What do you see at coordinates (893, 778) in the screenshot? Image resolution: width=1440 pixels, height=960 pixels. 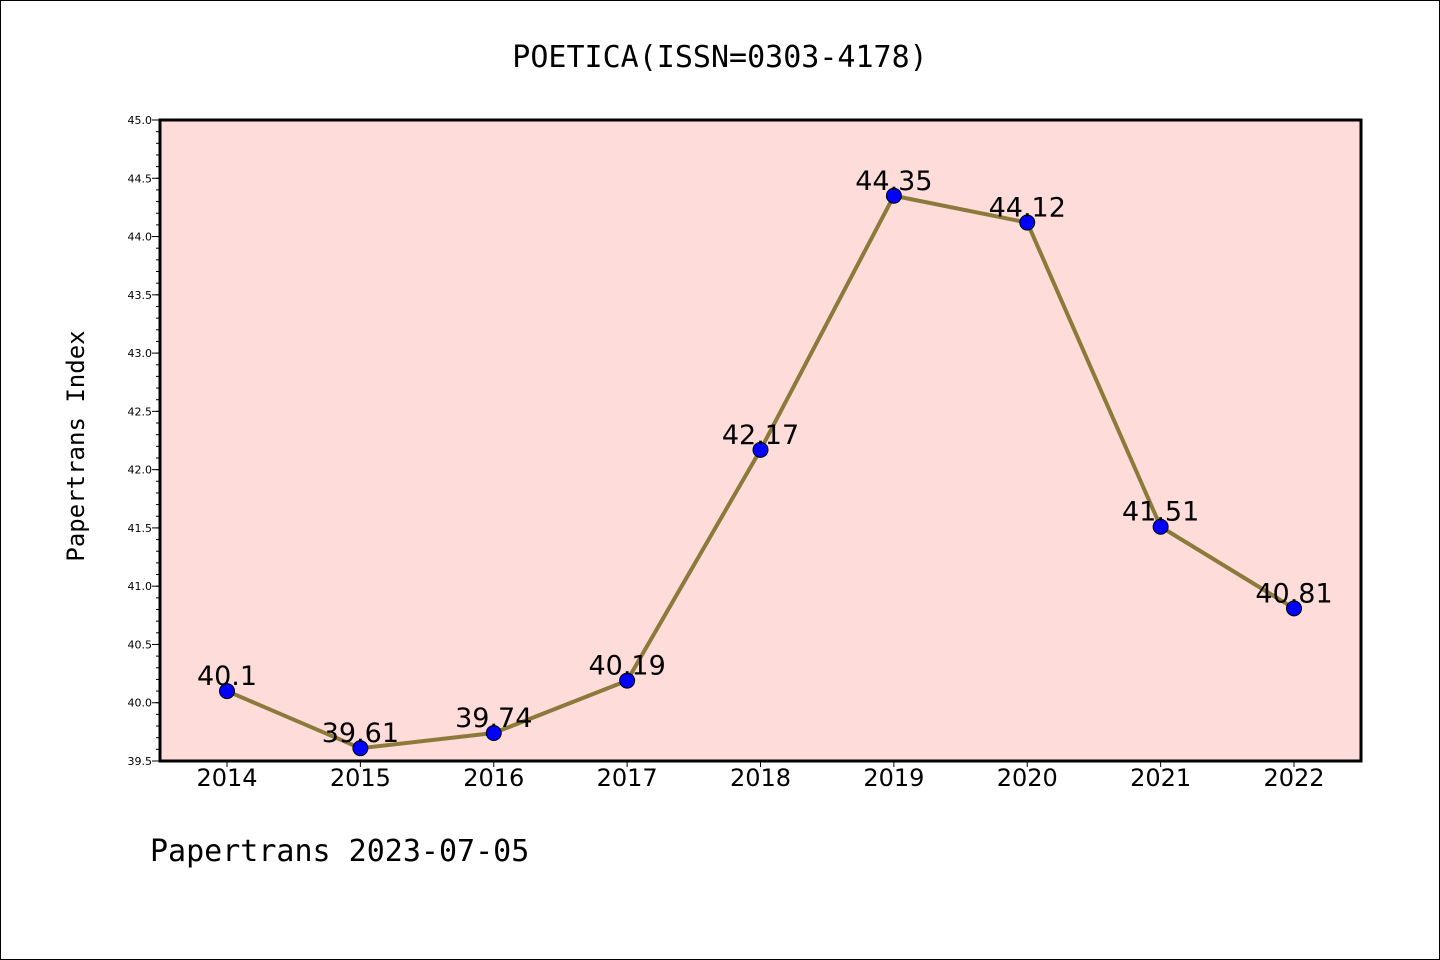 I see `x-tick-label: 2019` at bounding box center [893, 778].